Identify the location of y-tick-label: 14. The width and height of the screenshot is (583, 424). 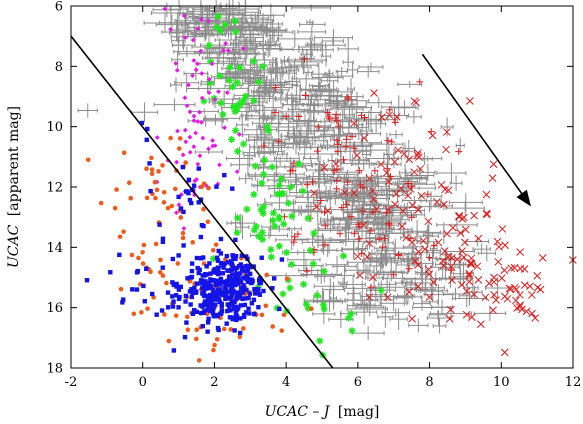
(54, 248).